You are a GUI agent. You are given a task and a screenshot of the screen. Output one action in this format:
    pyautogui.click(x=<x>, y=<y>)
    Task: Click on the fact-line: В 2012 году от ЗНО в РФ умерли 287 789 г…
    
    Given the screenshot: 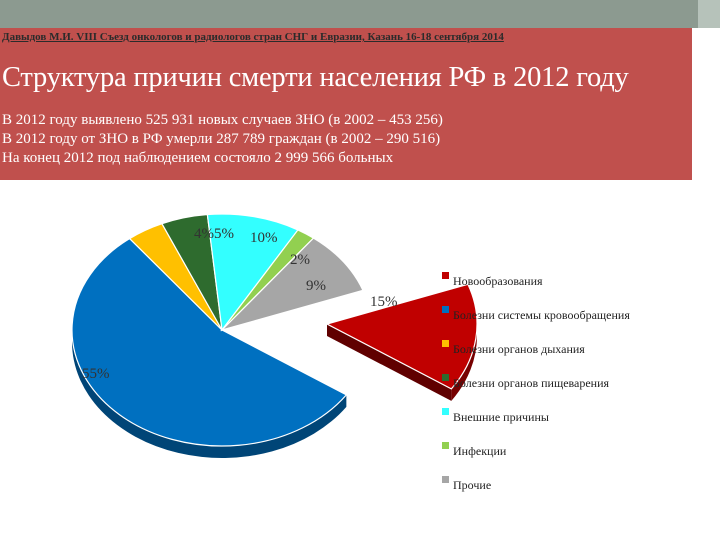 What is the action you would take?
    pyautogui.click(x=221, y=139)
    